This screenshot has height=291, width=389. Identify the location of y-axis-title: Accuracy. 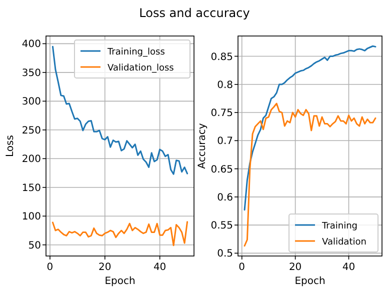
(202, 146).